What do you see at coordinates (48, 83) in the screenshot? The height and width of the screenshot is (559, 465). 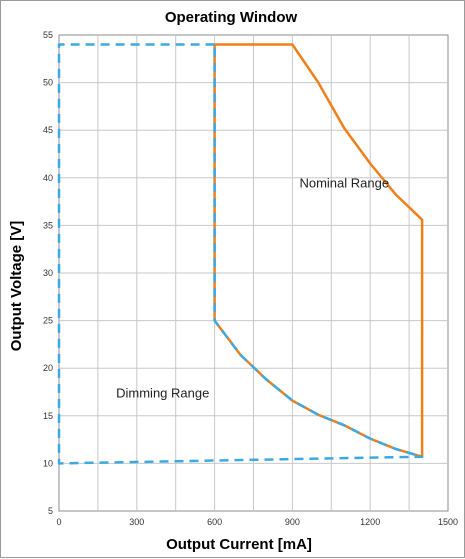 I see `y-tick-label: 50` at bounding box center [48, 83].